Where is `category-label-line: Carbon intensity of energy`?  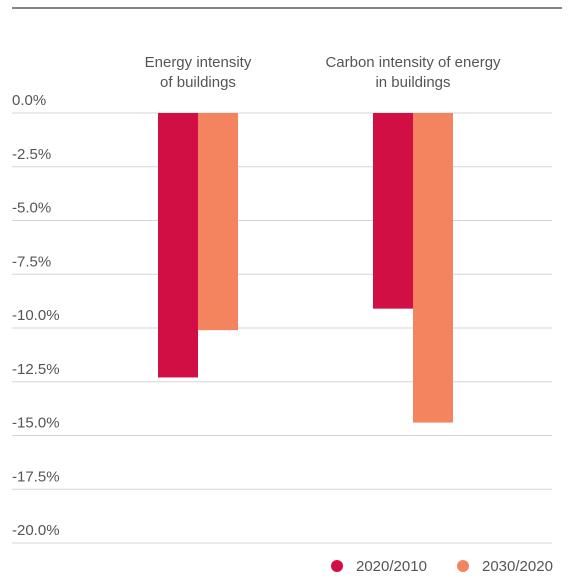
category-label-line: Carbon intensity of energy is located at coordinates (413, 62).